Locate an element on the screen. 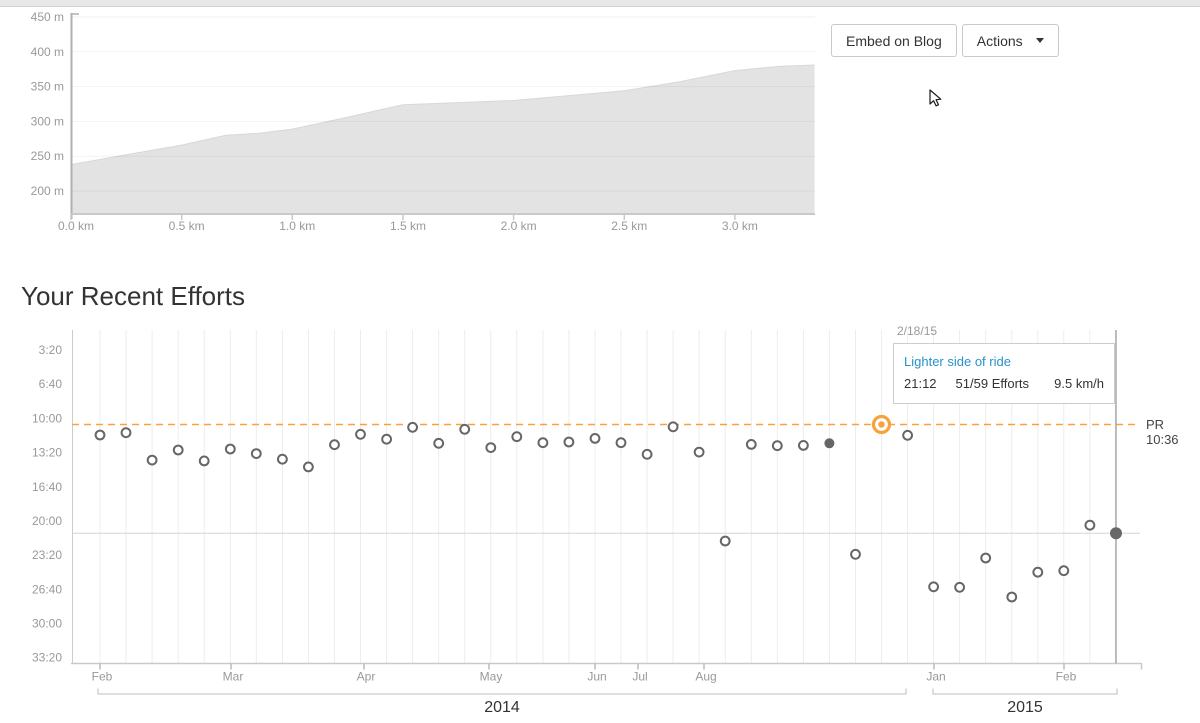  elevation-x-tick-label: 2.5 km is located at coordinates (629, 226).